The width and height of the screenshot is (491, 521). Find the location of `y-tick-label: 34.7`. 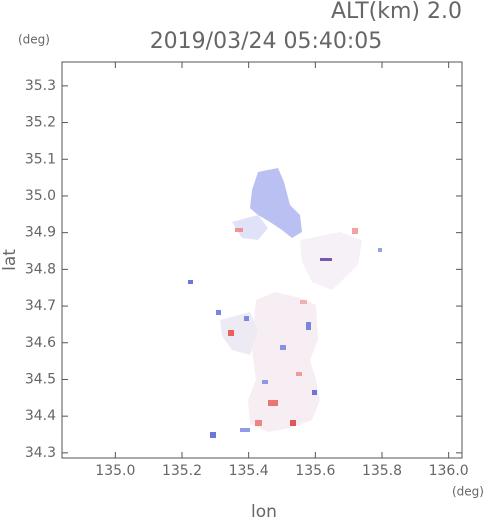

y-tick-label: 34.7 is located at coordinates (40, 306).